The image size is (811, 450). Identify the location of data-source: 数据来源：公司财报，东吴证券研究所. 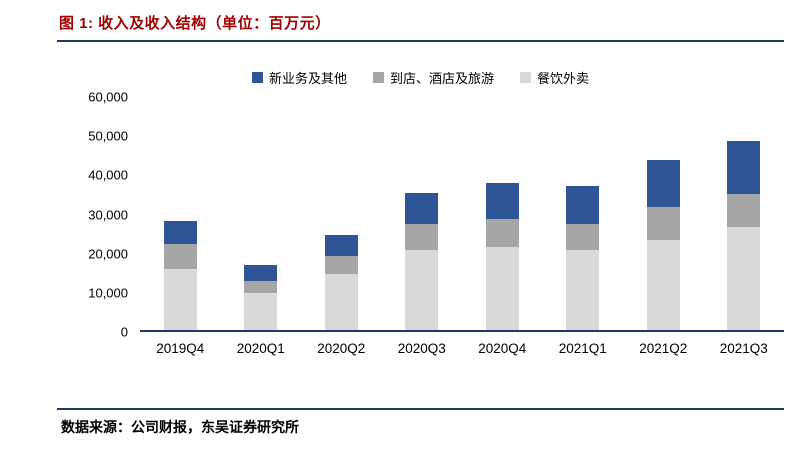
(180, 426).